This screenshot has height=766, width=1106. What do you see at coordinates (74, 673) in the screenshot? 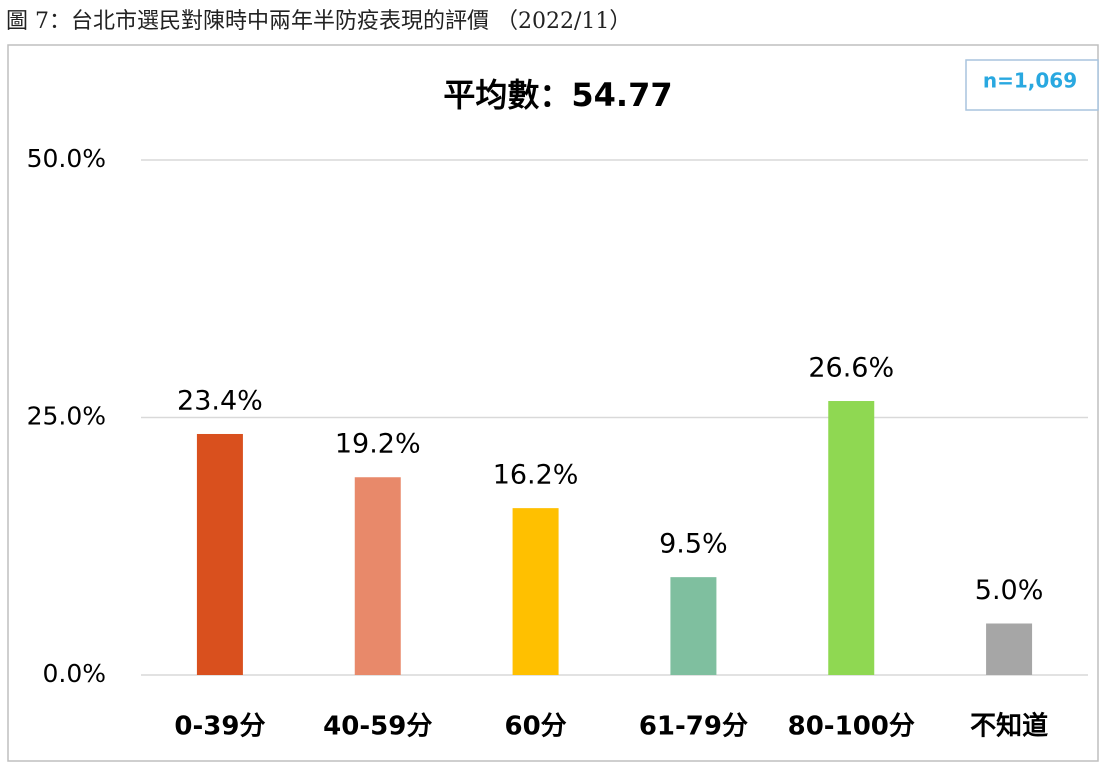
I see `y-tick-label: 0.0%` at bounding box center [74, 673].